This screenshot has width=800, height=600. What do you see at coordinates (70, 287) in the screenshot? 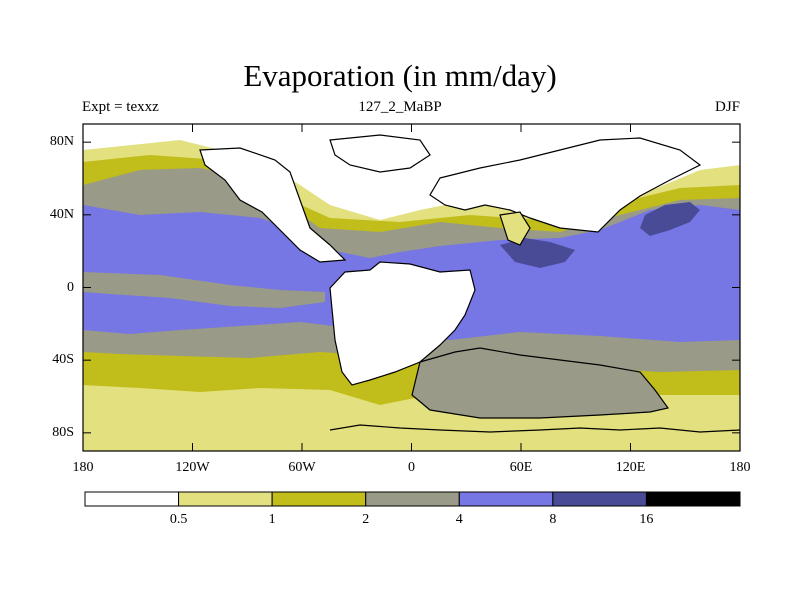
I see `y-tick-label: 0` at bounding box center [70, 287].